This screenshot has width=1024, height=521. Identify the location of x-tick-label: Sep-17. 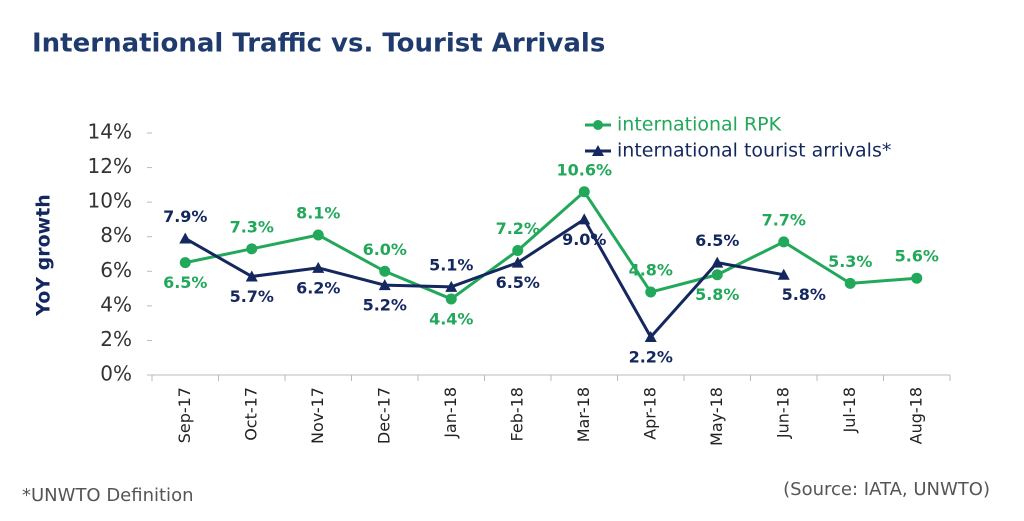
(184, 415).